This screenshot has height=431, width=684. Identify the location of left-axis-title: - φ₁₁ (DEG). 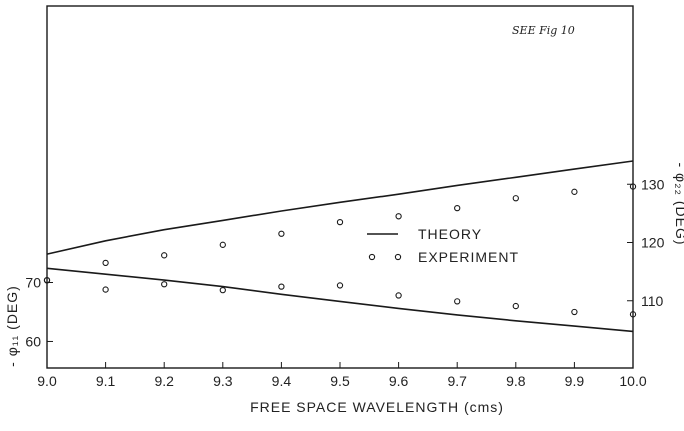
(12, 326).